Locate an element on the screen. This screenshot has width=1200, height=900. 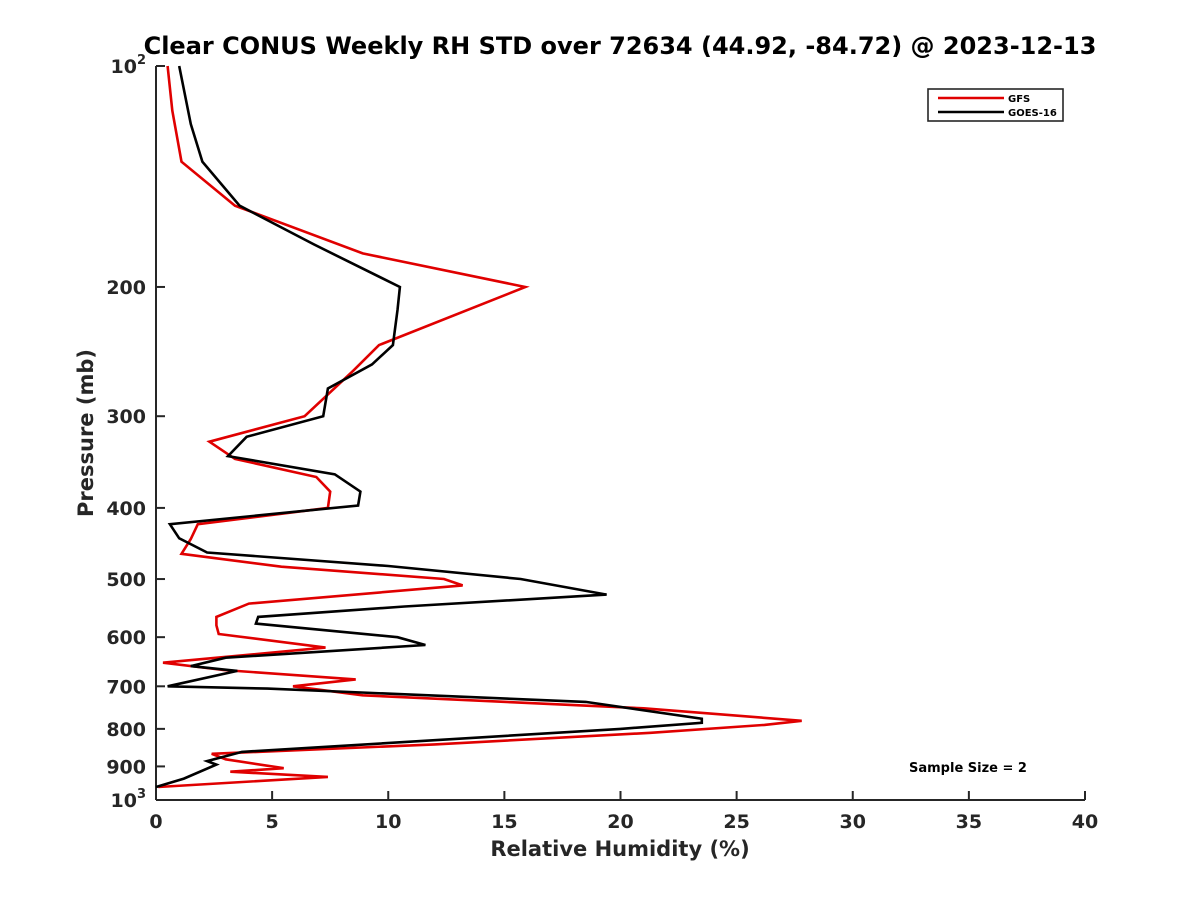
y-tick-label-100: 10² is located at coordinates (129, 65).